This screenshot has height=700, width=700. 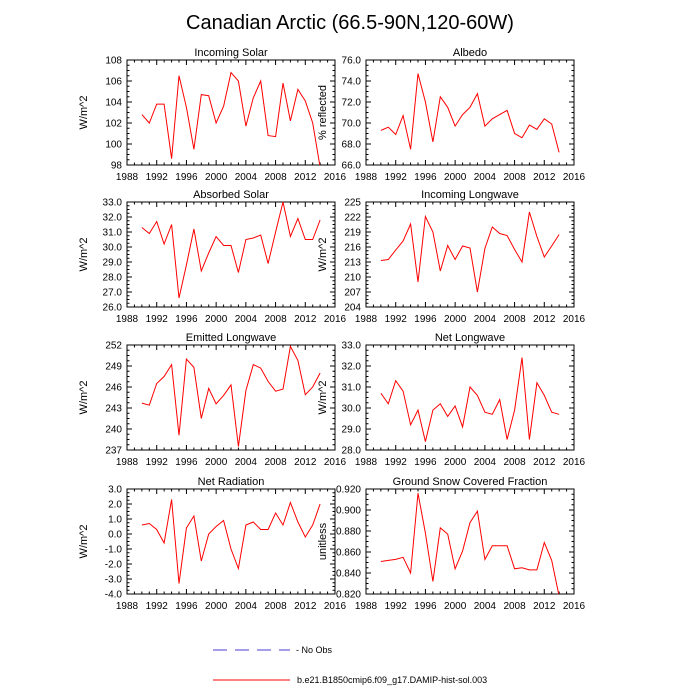 I want to click on panel-title: Albedo, so click(x=470, y=53).